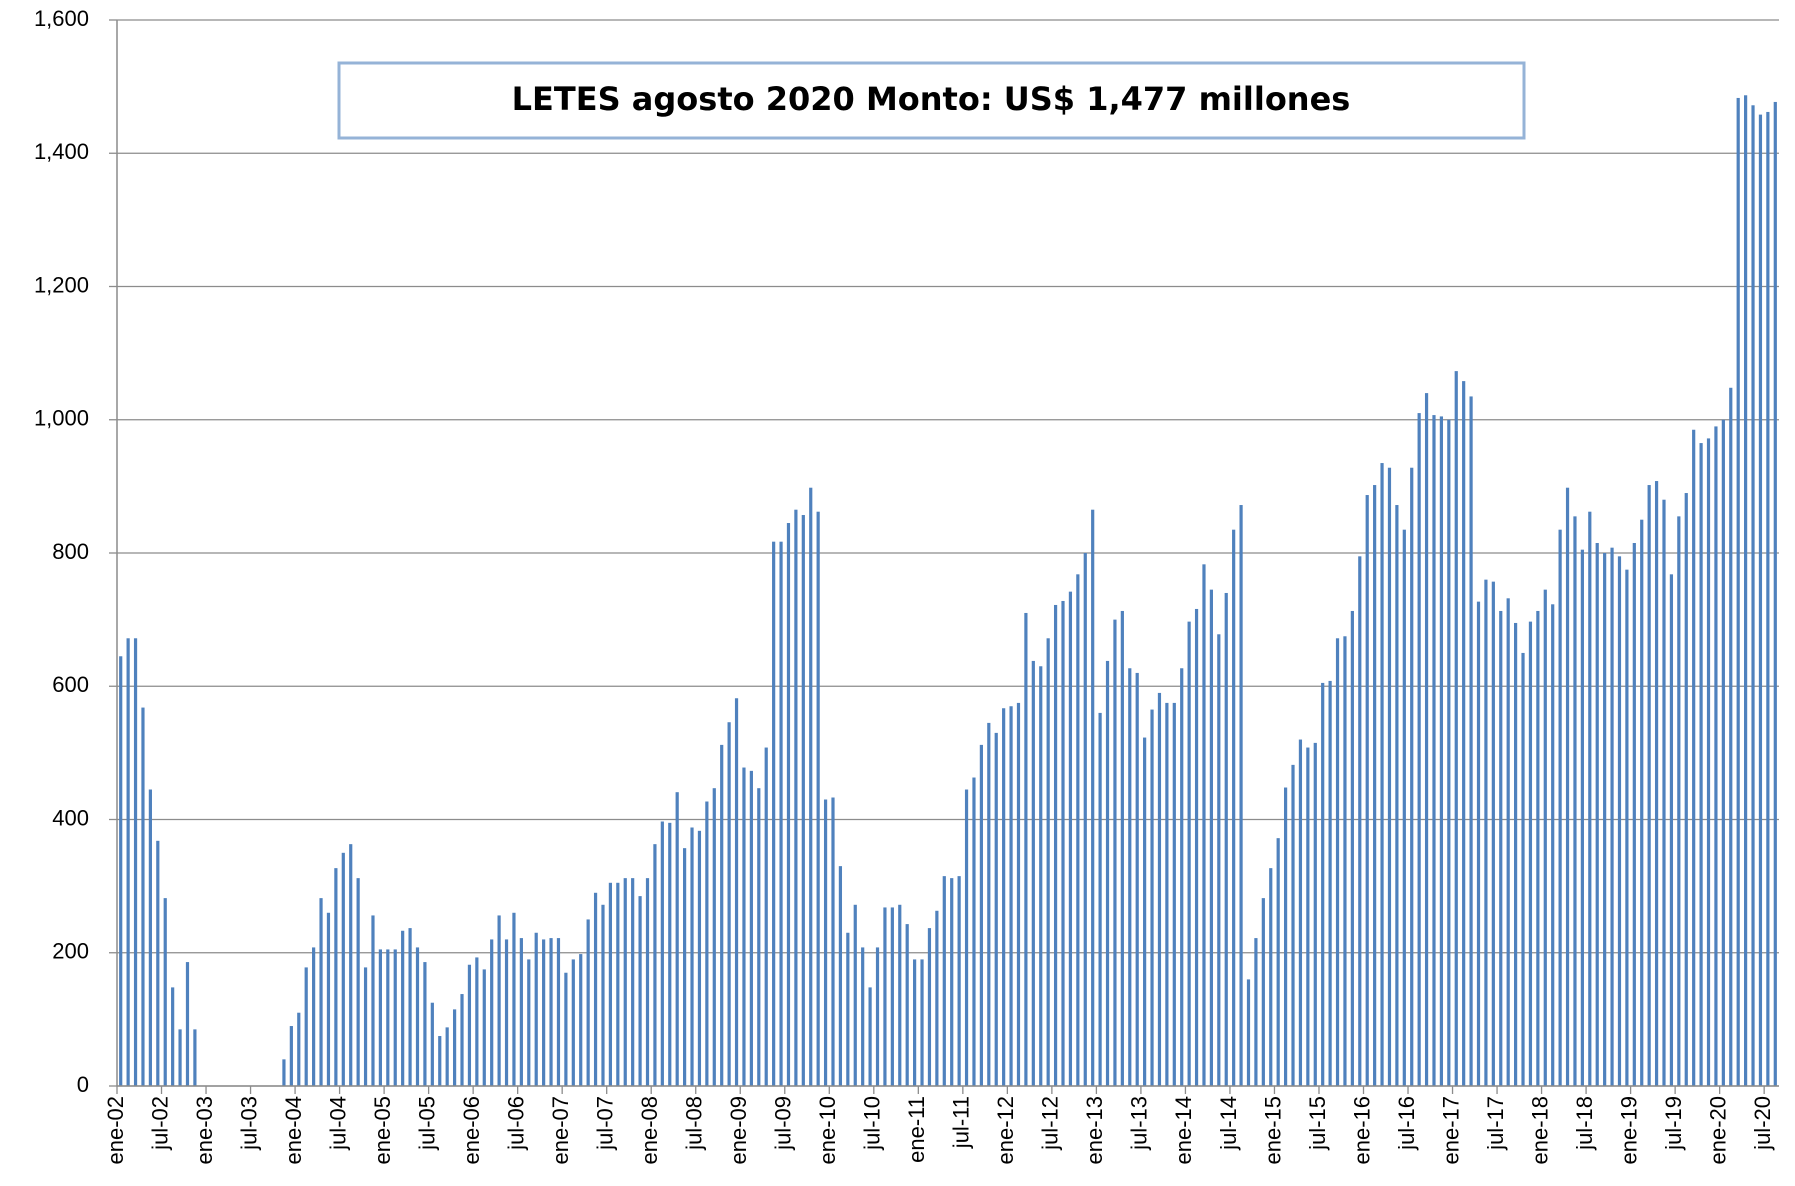 Image resolution: width=1795 pixels, height=1186 pixels. What do you see at coordinates (1361, 1130) in the screenshot?
I see `x-tick-label: ene-16` at bounding box center [1361, 1130].